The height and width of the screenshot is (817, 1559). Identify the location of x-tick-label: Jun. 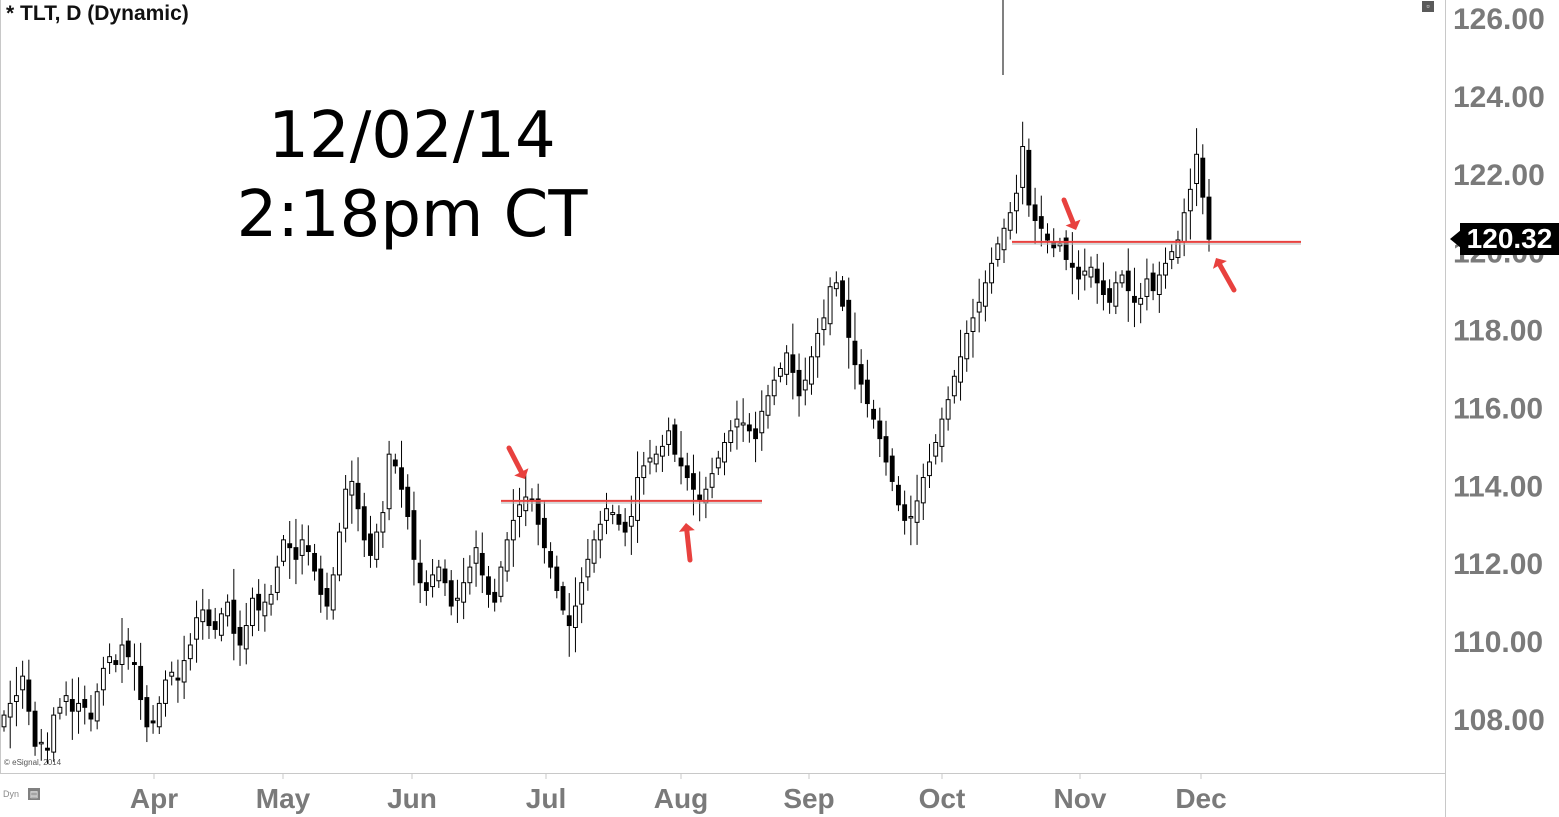
(412, 798).